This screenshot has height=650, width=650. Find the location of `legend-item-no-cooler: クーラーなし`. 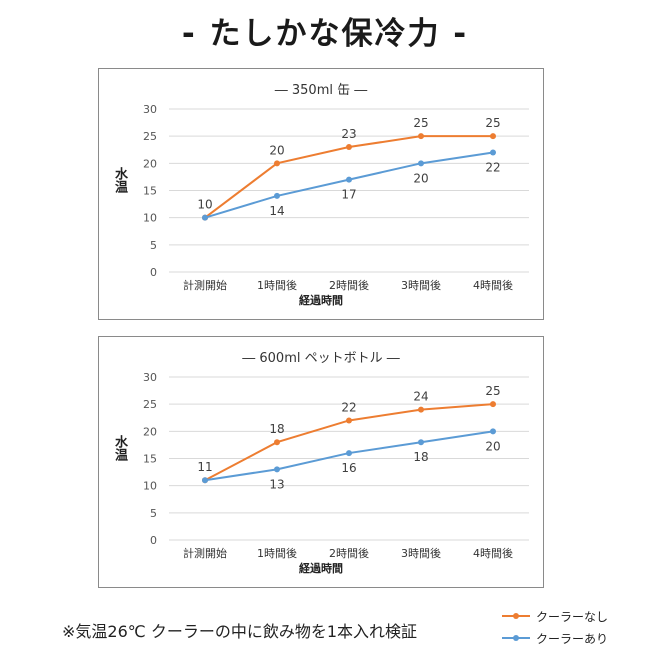

legend-item-no-cooler: クーラーなし is located at coordinates (555, 616).